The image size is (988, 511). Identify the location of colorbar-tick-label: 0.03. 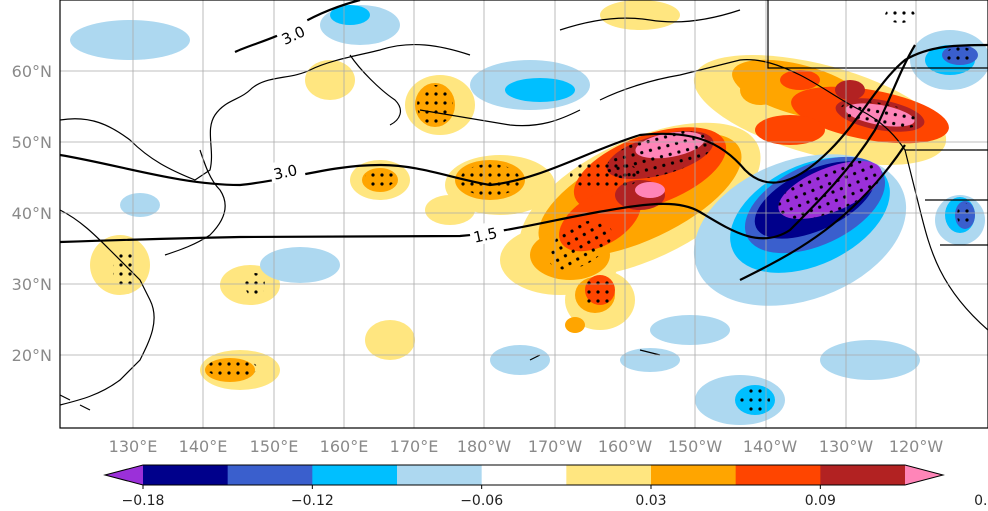
(650, 501).